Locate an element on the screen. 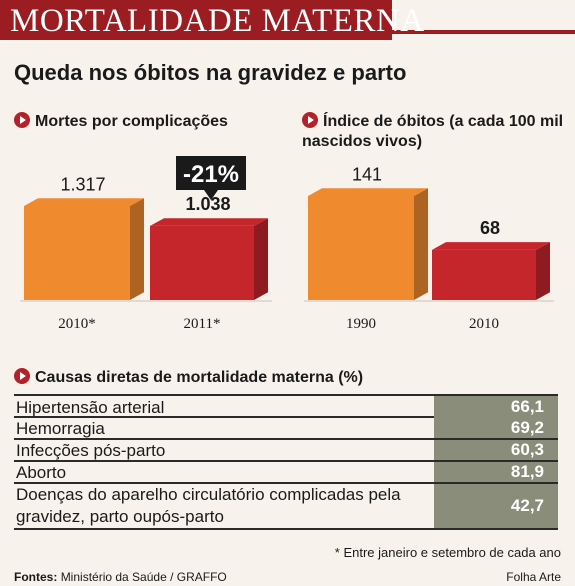  chart1-title: Mortes por complicações is located at coordinates (144, 122).